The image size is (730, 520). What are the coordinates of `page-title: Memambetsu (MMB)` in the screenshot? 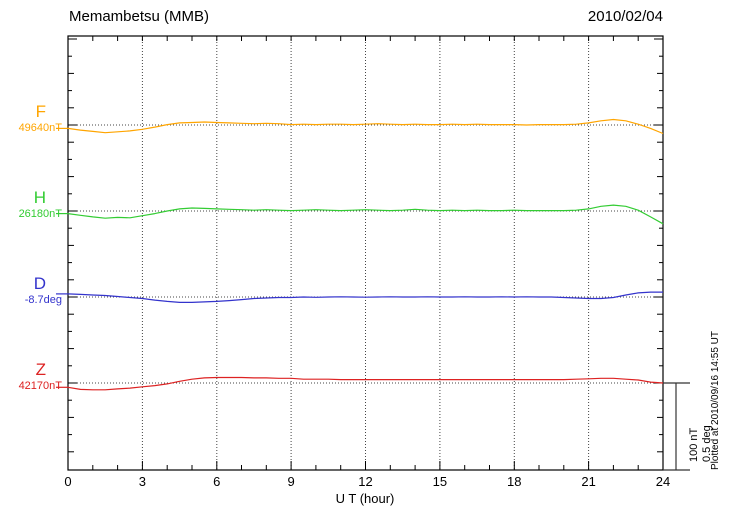 It's located at (139, 16).